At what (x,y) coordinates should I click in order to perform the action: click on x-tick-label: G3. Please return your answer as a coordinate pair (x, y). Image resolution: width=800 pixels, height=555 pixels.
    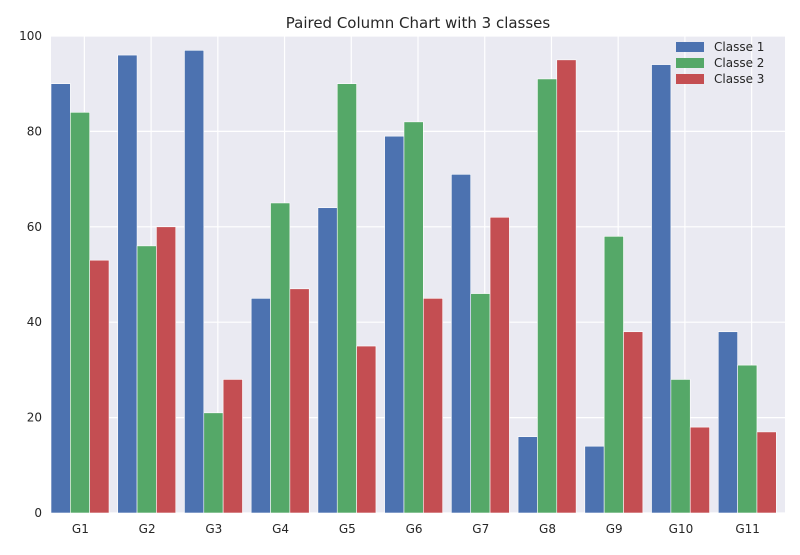
    Looking at the image, I should click on (213, 529).